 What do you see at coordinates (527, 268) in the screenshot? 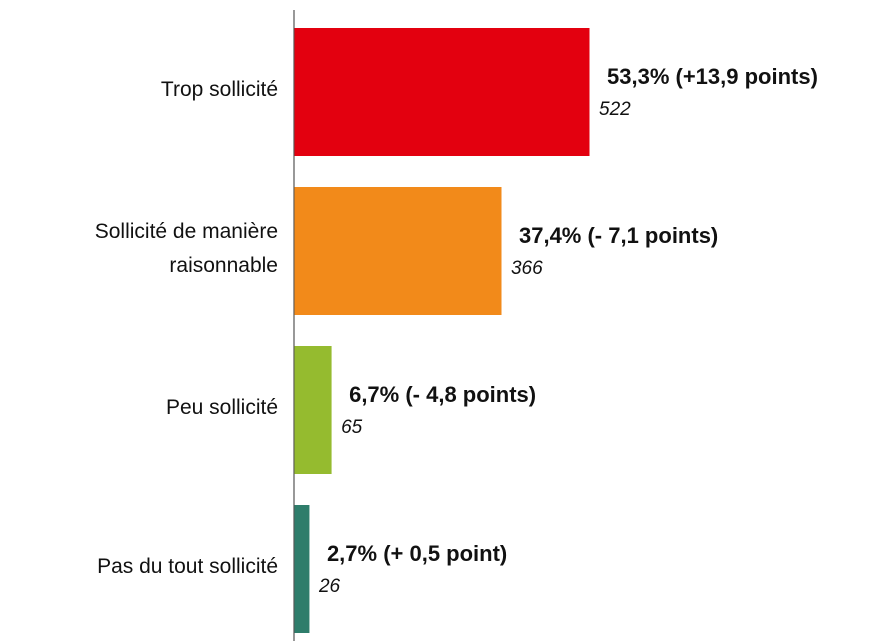
I see `count-label: 366` at bounding box center [527, 268].